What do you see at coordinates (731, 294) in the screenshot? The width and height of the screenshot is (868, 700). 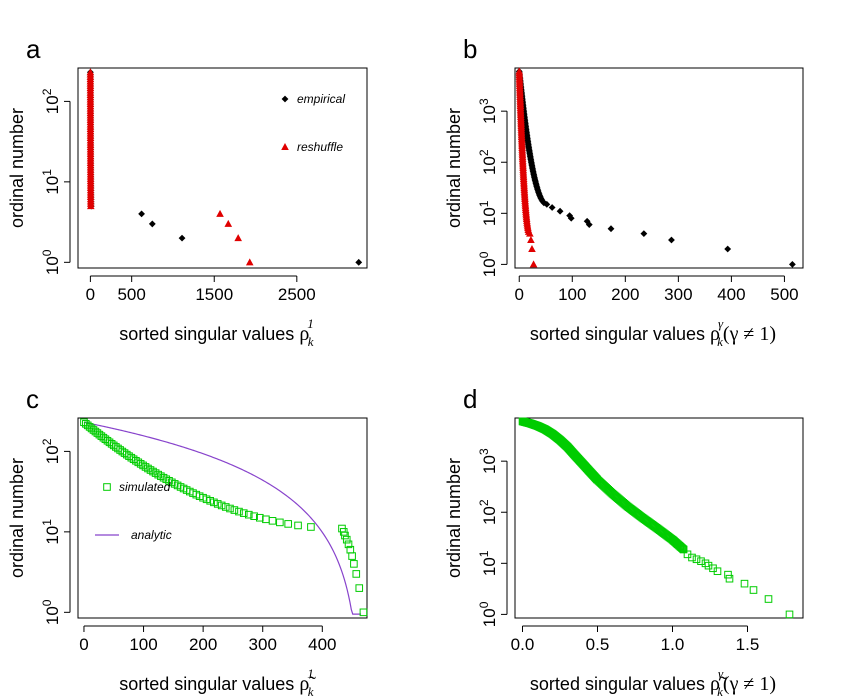 I see `x-tick-label: 400` at bounding box center [731, 294].